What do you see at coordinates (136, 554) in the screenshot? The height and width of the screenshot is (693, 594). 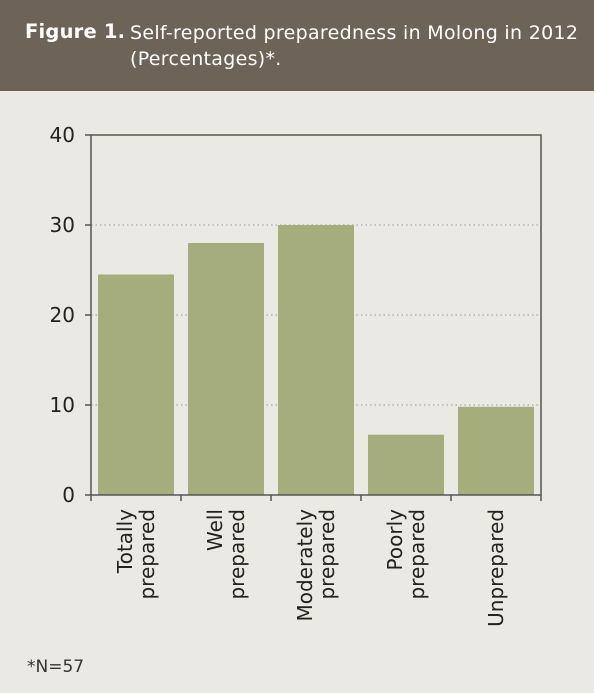 I see `x-category-label: Totallyprepared` at bounding box center [136, 554].